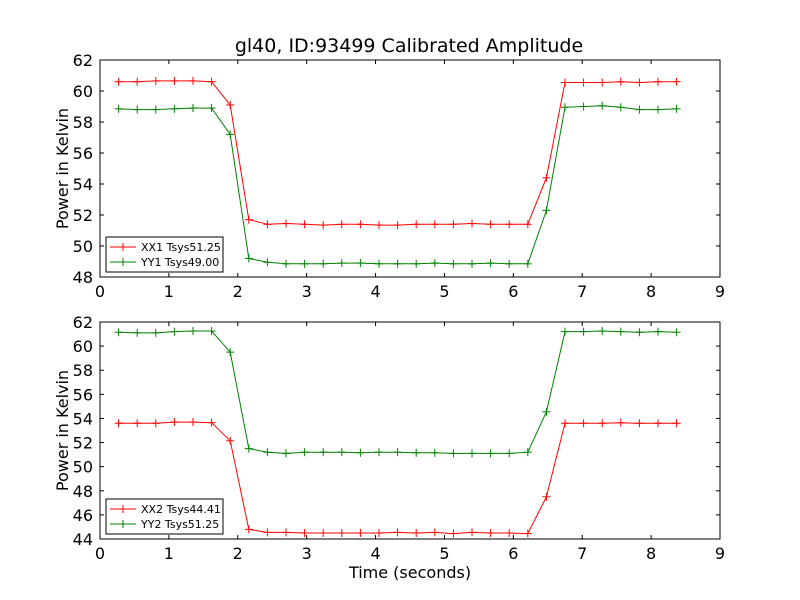  What do you see at coordinates (651, 291) in the screenshot?
I see `top-x-tick-label: 8` at bounding box center [651, 291].